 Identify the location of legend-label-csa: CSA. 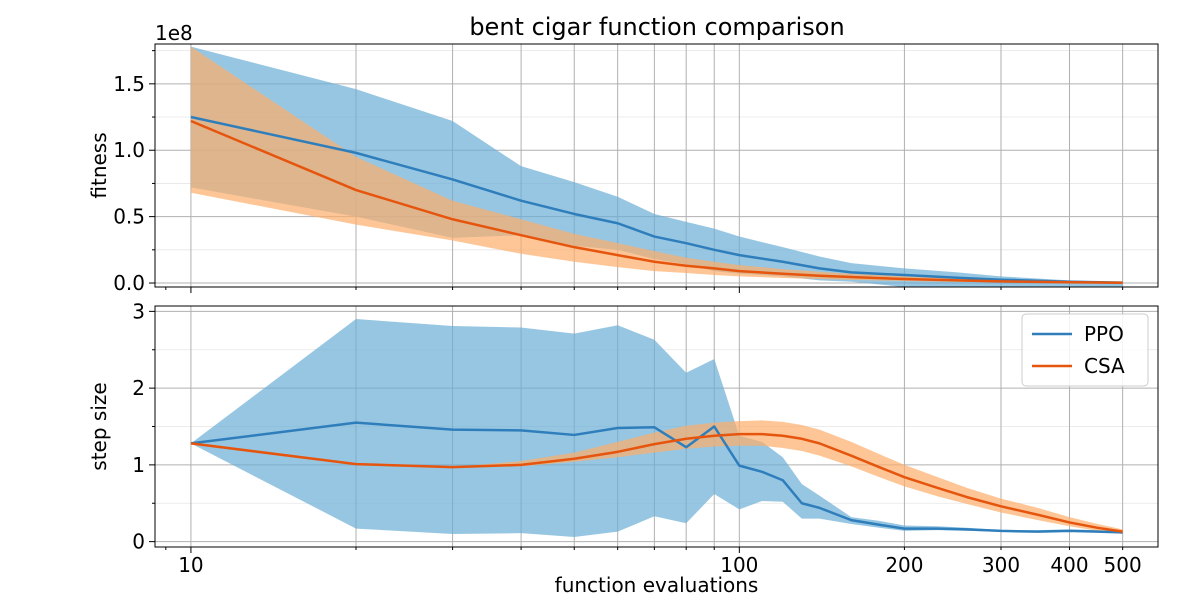
(1104, 366).